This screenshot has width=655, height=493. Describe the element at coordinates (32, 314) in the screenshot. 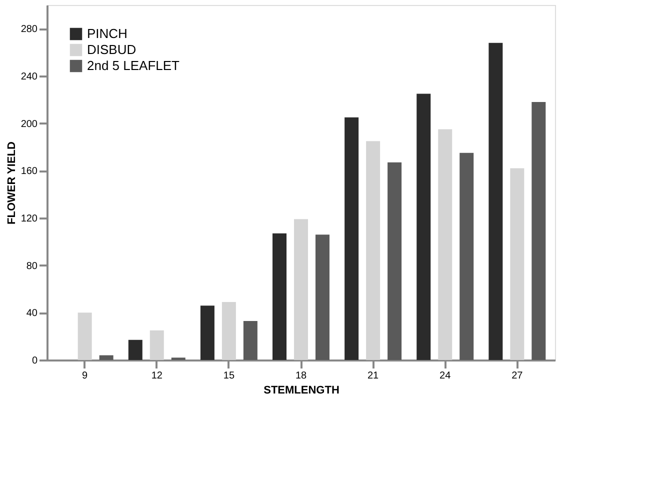

I see `y-tick-label: 40` at that location.